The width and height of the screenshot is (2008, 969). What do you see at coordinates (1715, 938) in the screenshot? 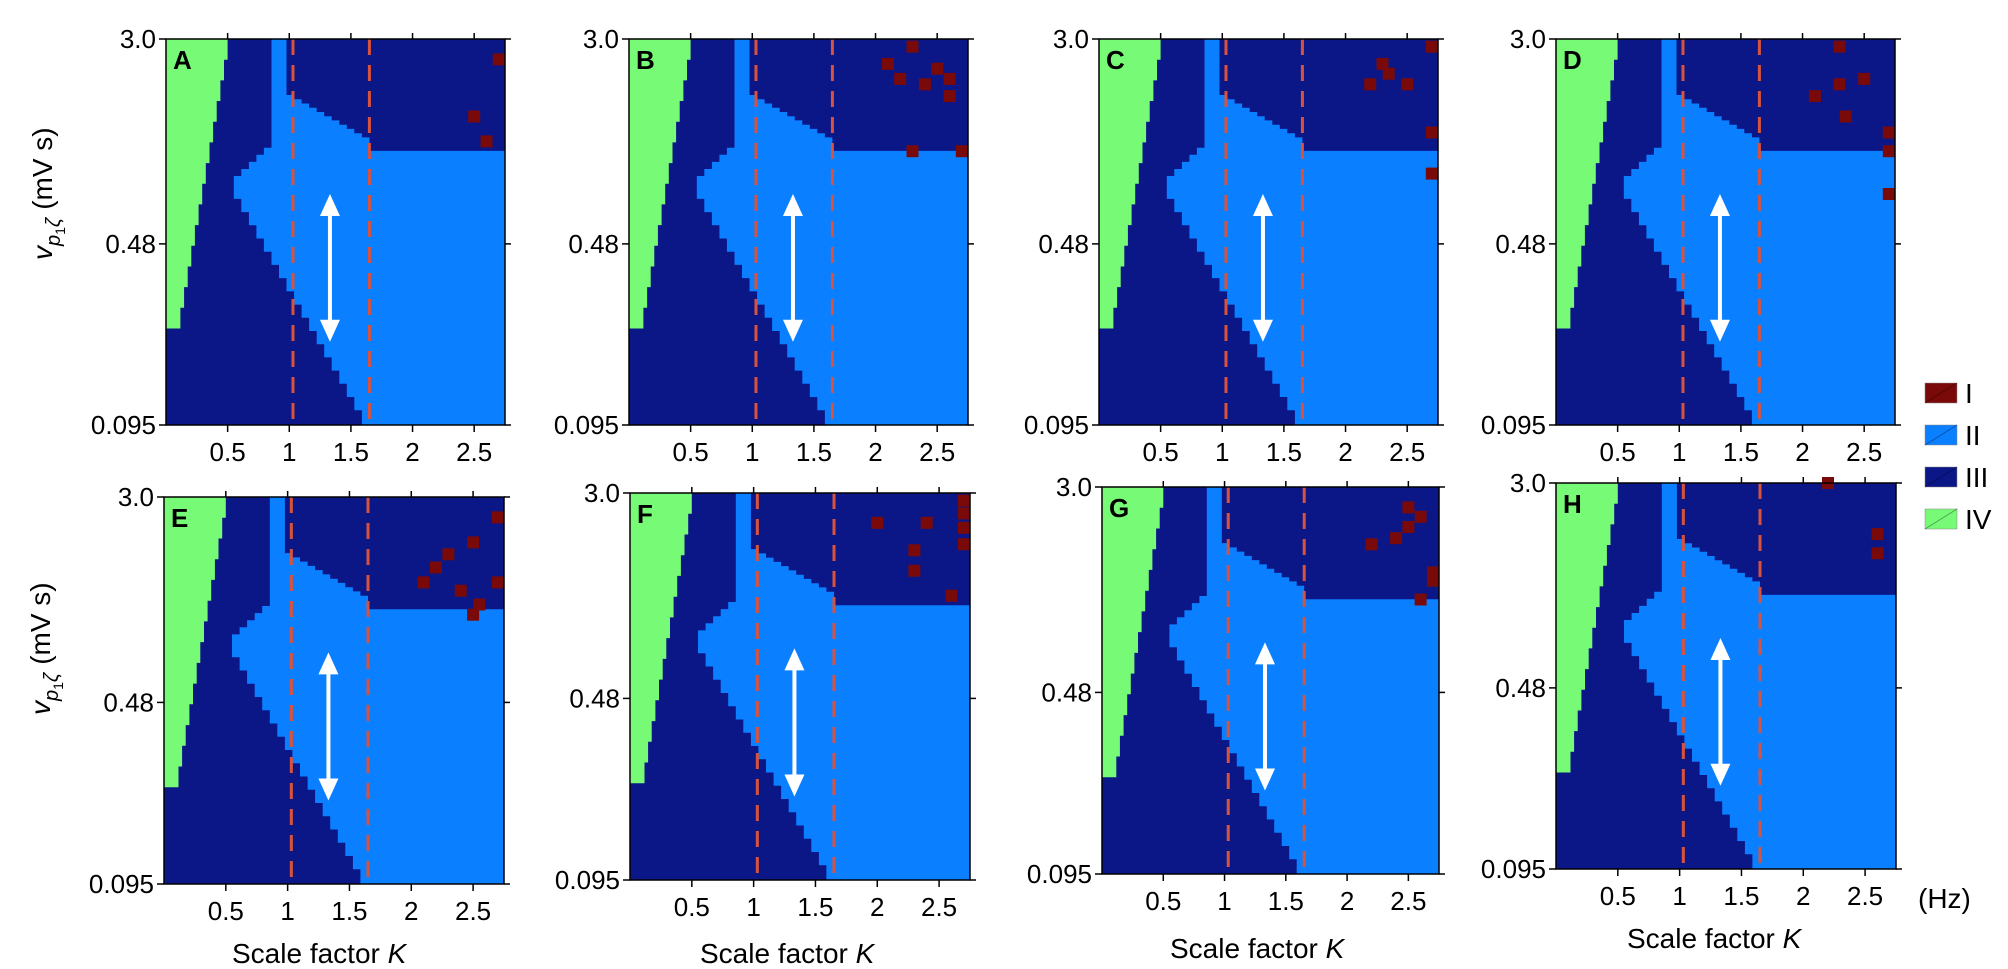
I see `xlabel-col-4: Scale factor K` at bounding box center [1715, 938].